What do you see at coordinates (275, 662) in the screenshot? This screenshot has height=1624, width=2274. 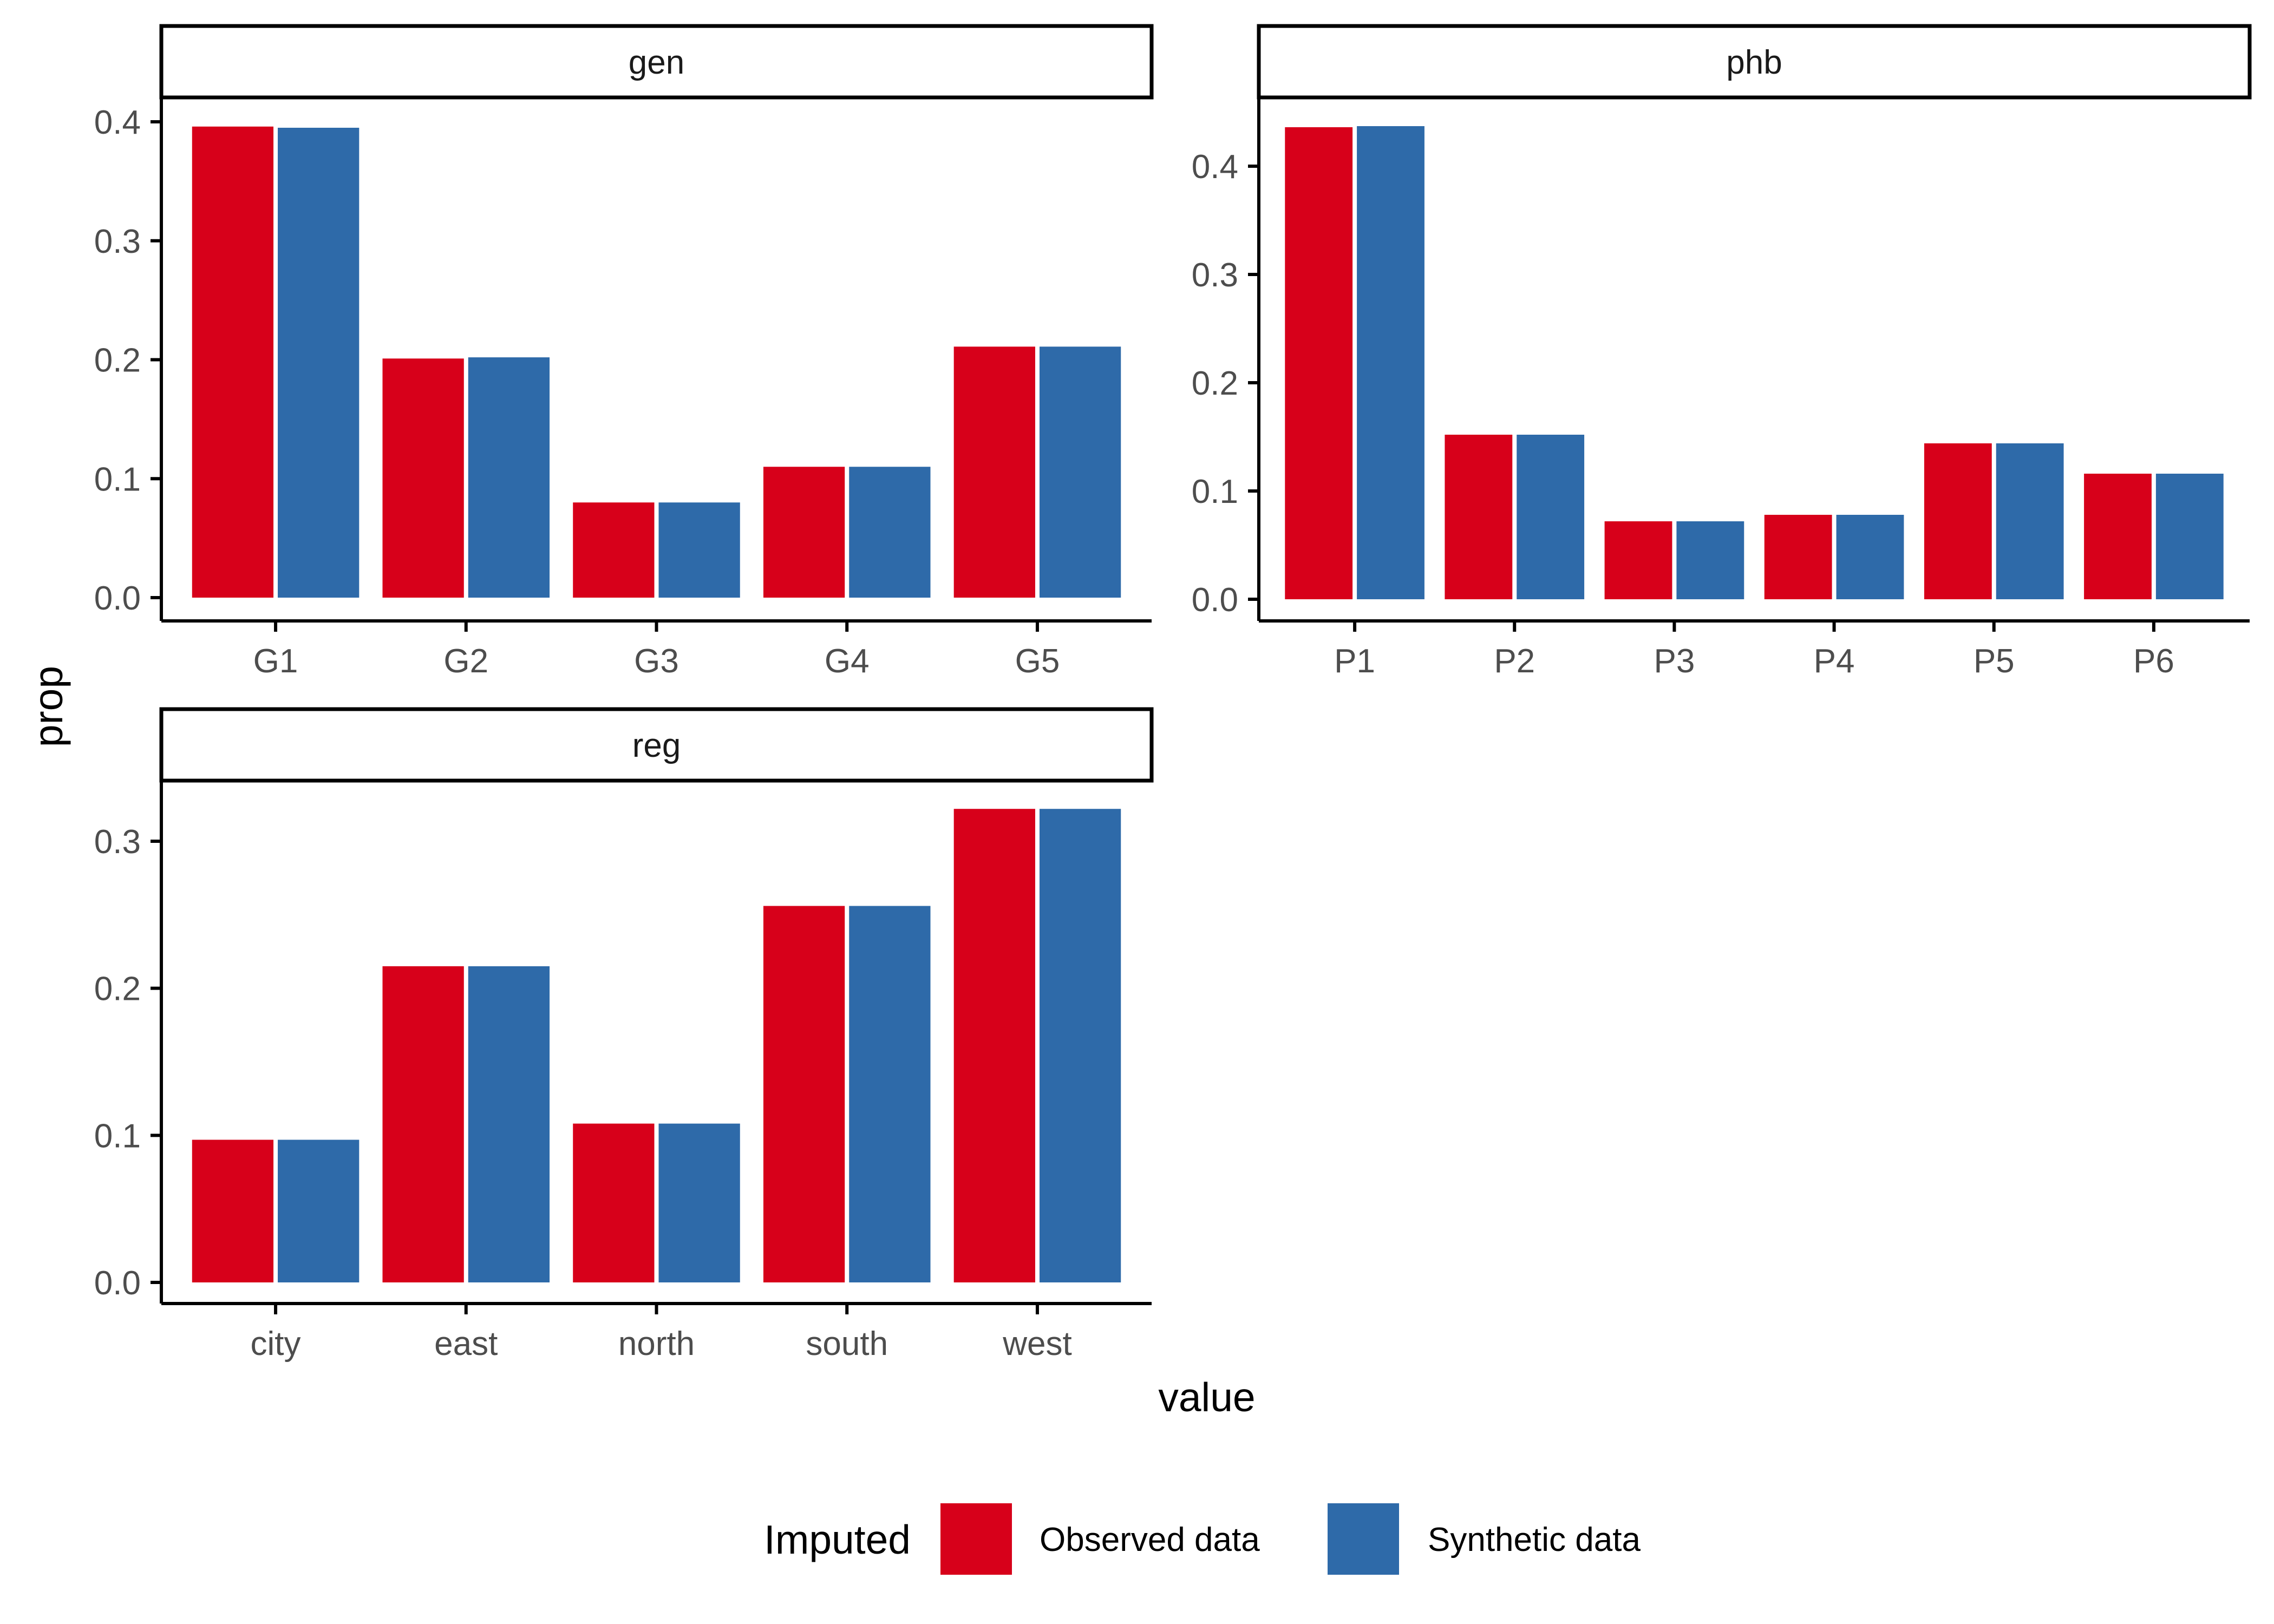 I see `x-tick-label: G1` at bounding box center [275, 662].